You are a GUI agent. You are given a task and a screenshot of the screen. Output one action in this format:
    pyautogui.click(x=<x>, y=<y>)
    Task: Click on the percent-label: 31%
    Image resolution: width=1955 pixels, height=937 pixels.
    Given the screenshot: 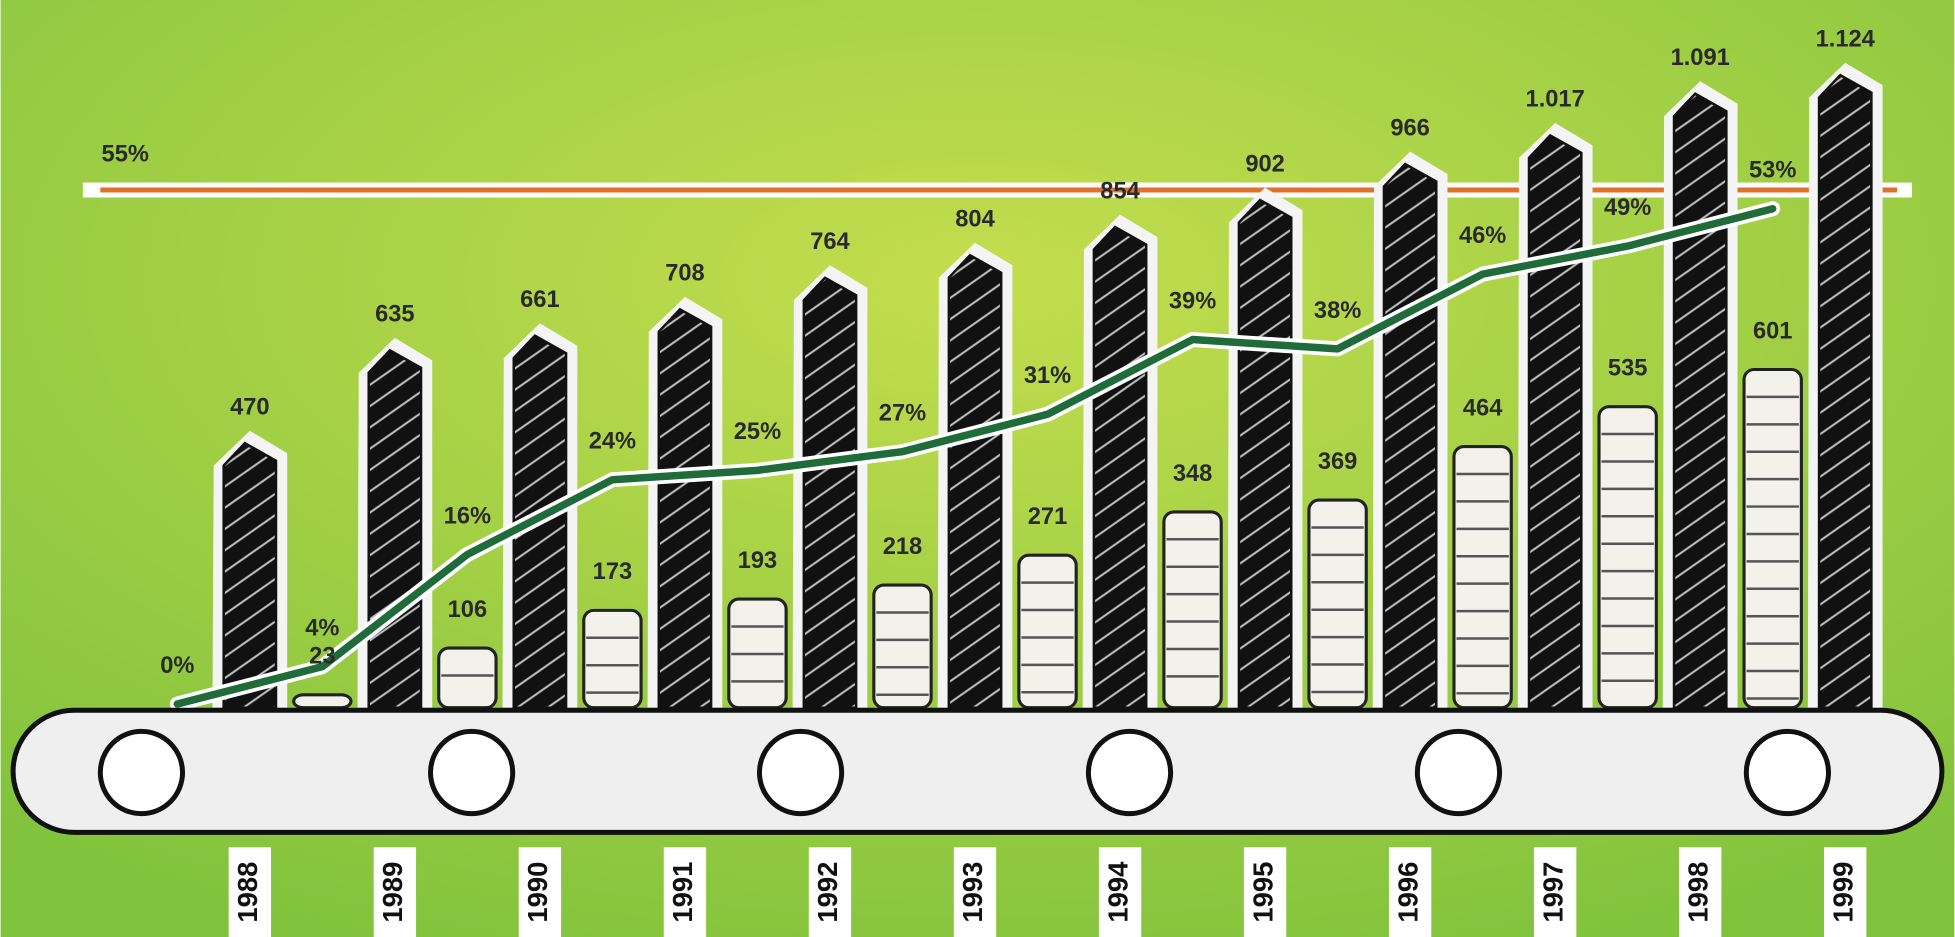 What is the action you would take?
    pyautogui.click(x=1047, y=376)
    